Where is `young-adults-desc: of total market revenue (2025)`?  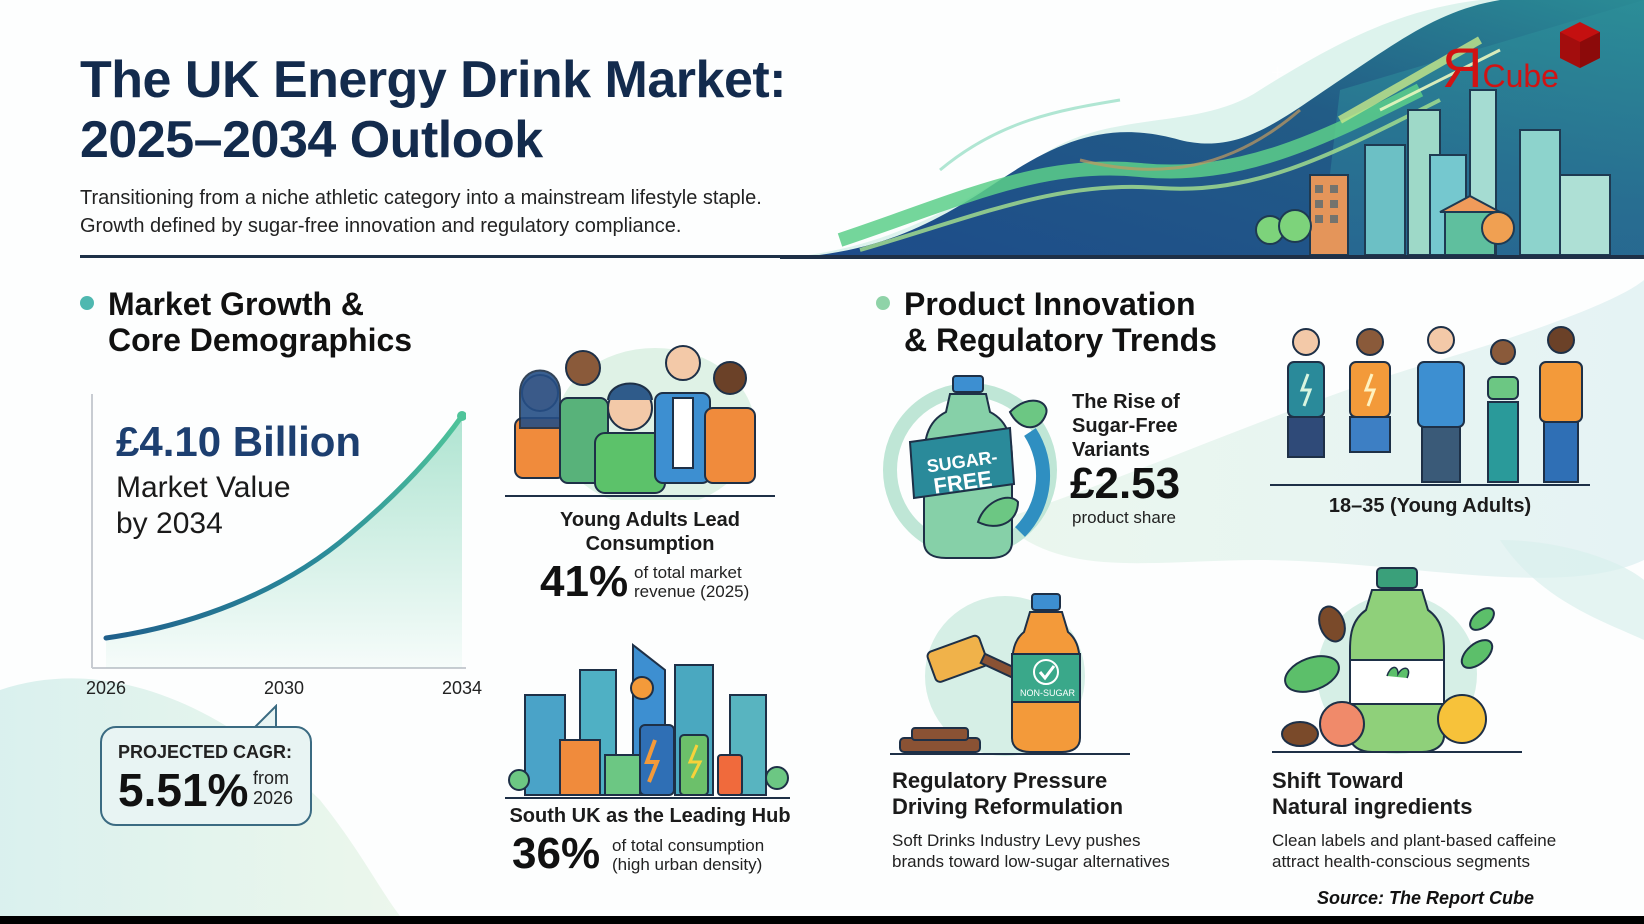 young-adults-desc: of total market revenue (2025) is located at coordinates (691, 582).